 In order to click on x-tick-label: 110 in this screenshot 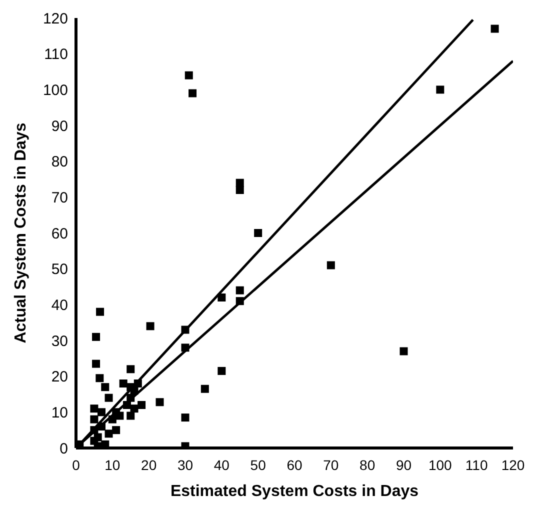, I will do `click(476, 465)`.